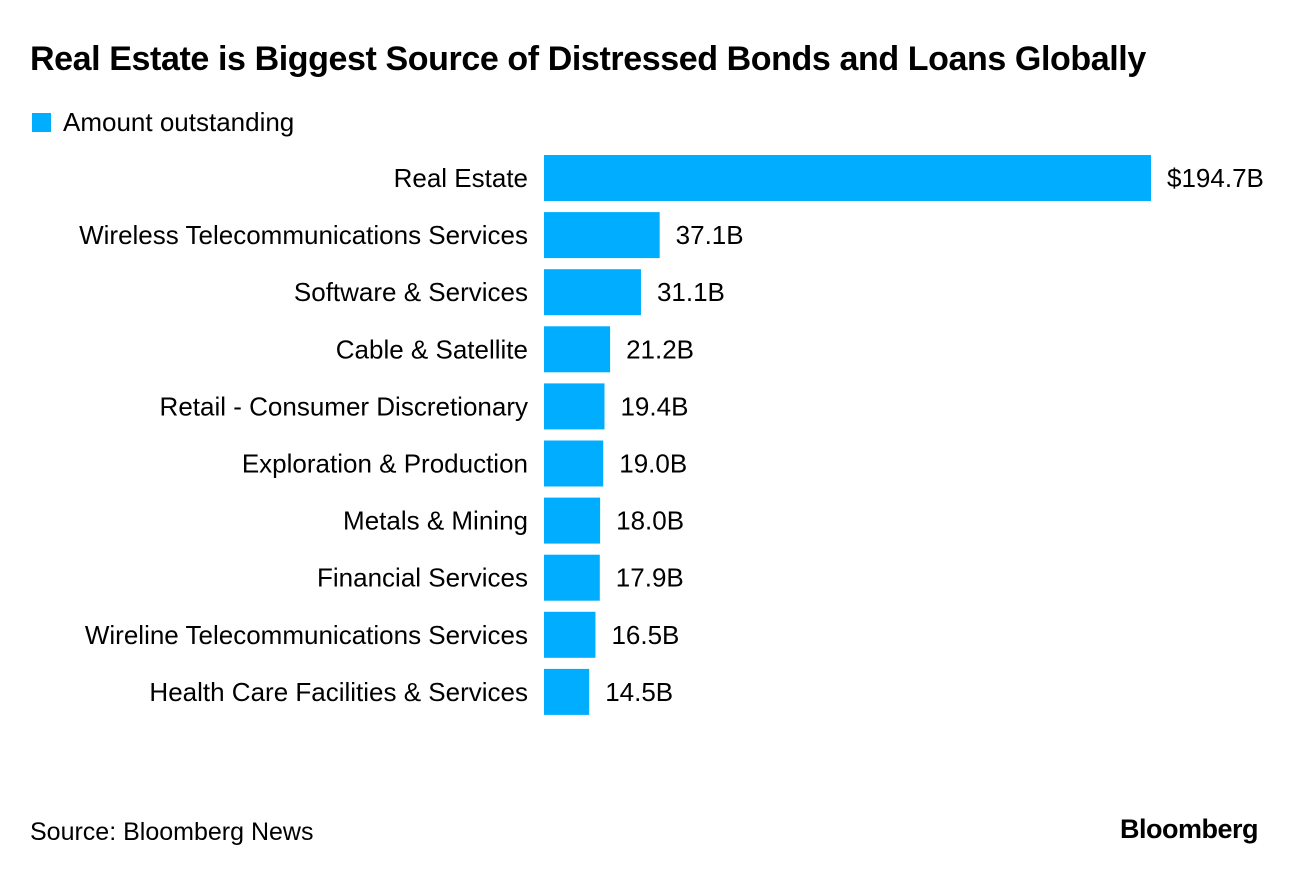 The image size is (1296, 876). I want to click on value-label: 31.1B, so click(691, 292).